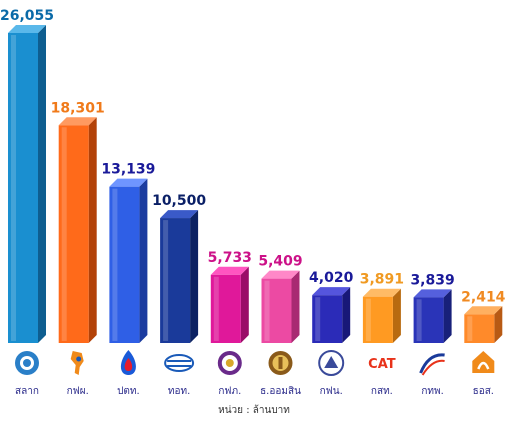 Image resolution: width=508 pixels, height=425 pixels. Describe the element at coordinates (483, 297) in the screenshot. I see `value-label: 2,414` at that location.